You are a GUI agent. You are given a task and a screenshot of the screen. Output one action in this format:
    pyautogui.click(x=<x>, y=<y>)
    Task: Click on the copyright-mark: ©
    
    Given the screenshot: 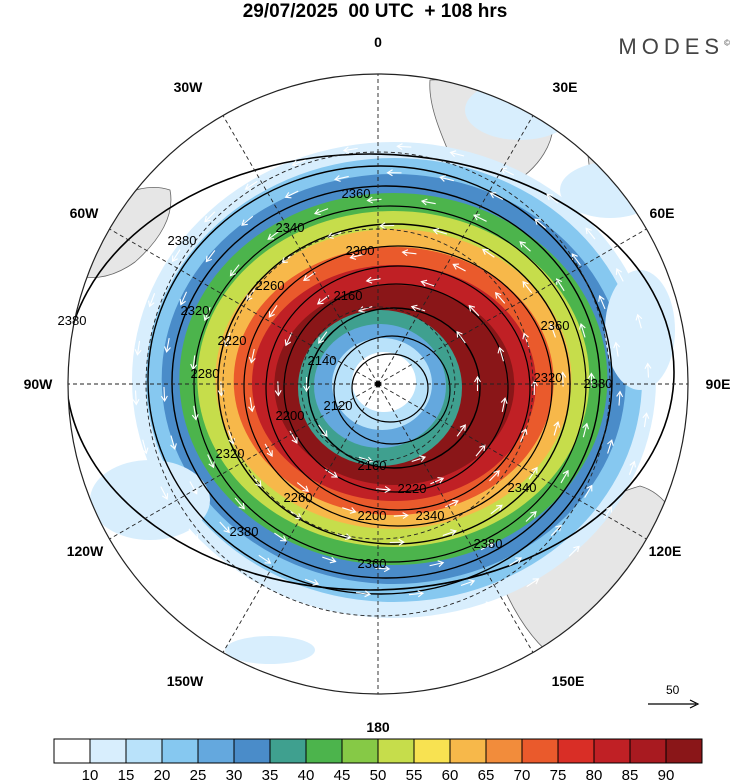 What is the action you would take?
    pyautogui.click(x=727, y=43)
    